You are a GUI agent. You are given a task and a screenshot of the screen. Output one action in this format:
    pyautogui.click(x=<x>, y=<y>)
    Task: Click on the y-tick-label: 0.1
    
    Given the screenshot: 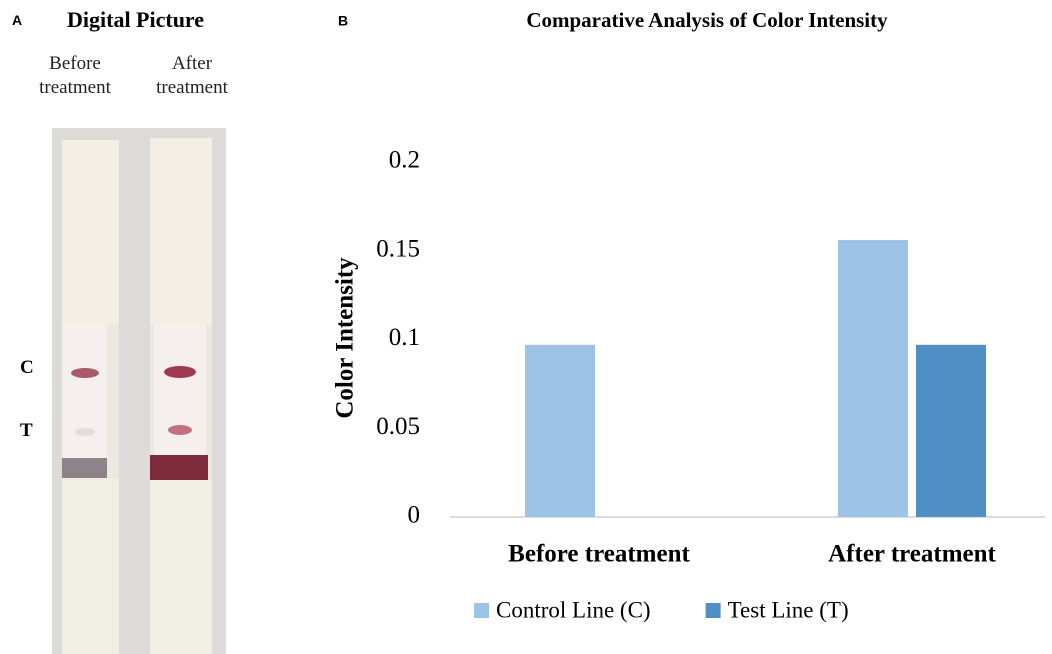 What is the action you would take?
    pyautogui.click(x=404, y=337)
    